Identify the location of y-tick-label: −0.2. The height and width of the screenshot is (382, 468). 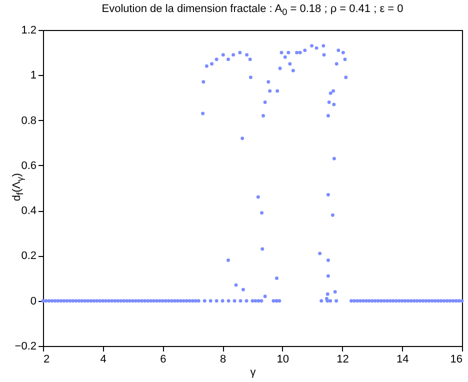
(25, 346).